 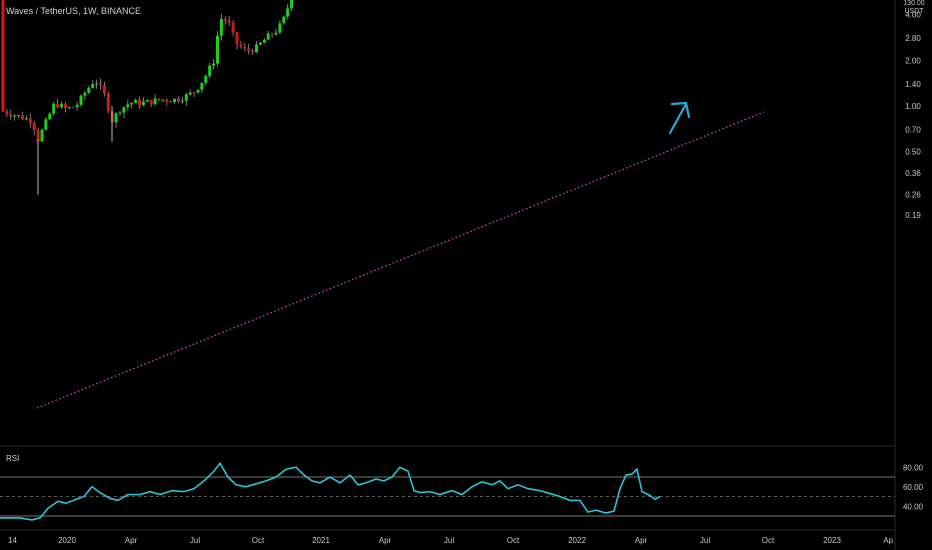 I want to click on price-tick-label: 2.00, so click(x=913, y=60).